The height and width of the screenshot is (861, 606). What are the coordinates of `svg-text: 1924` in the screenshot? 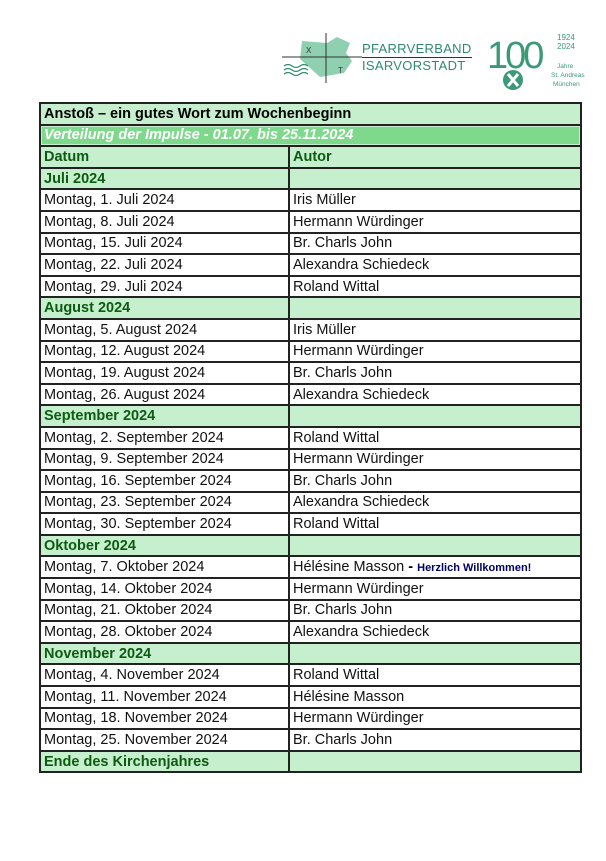 It's located at (566, 37).